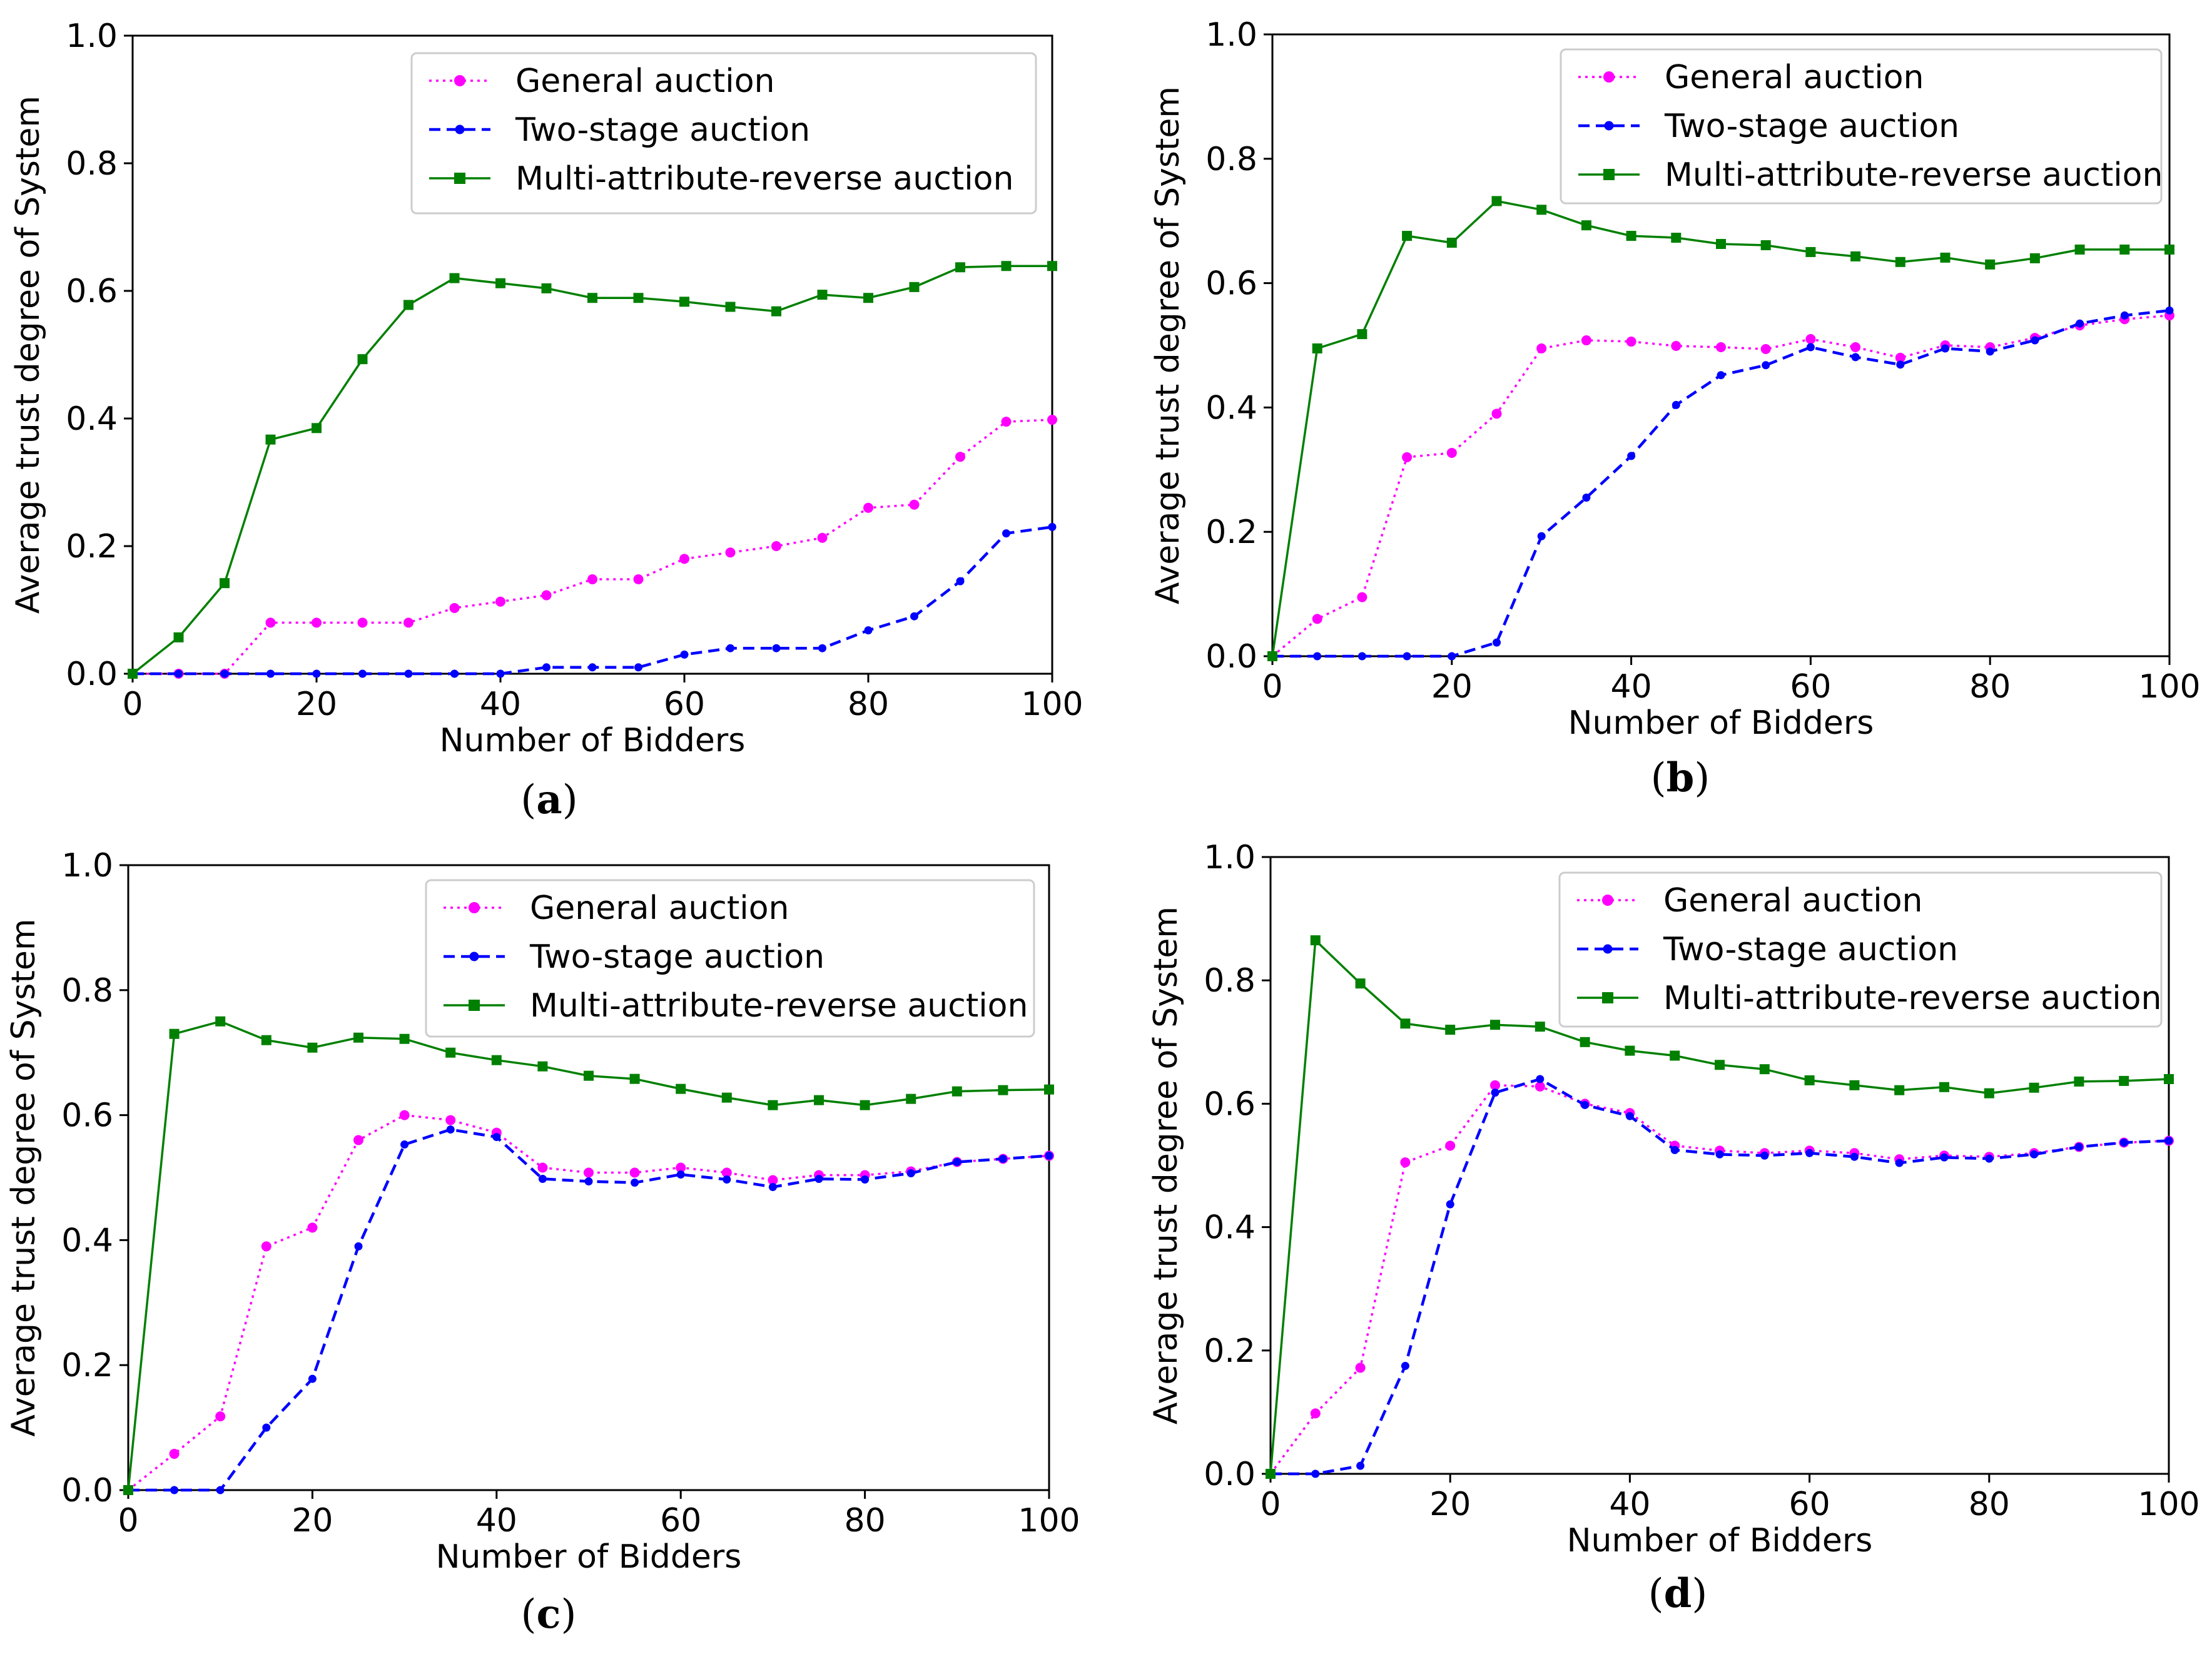 Image resolution: width=2212 pixels, height=1659 pixels. Describe the element at coordinates (87, 991) in the screenshot. I see `y-tick-label: 0.8` at that location.